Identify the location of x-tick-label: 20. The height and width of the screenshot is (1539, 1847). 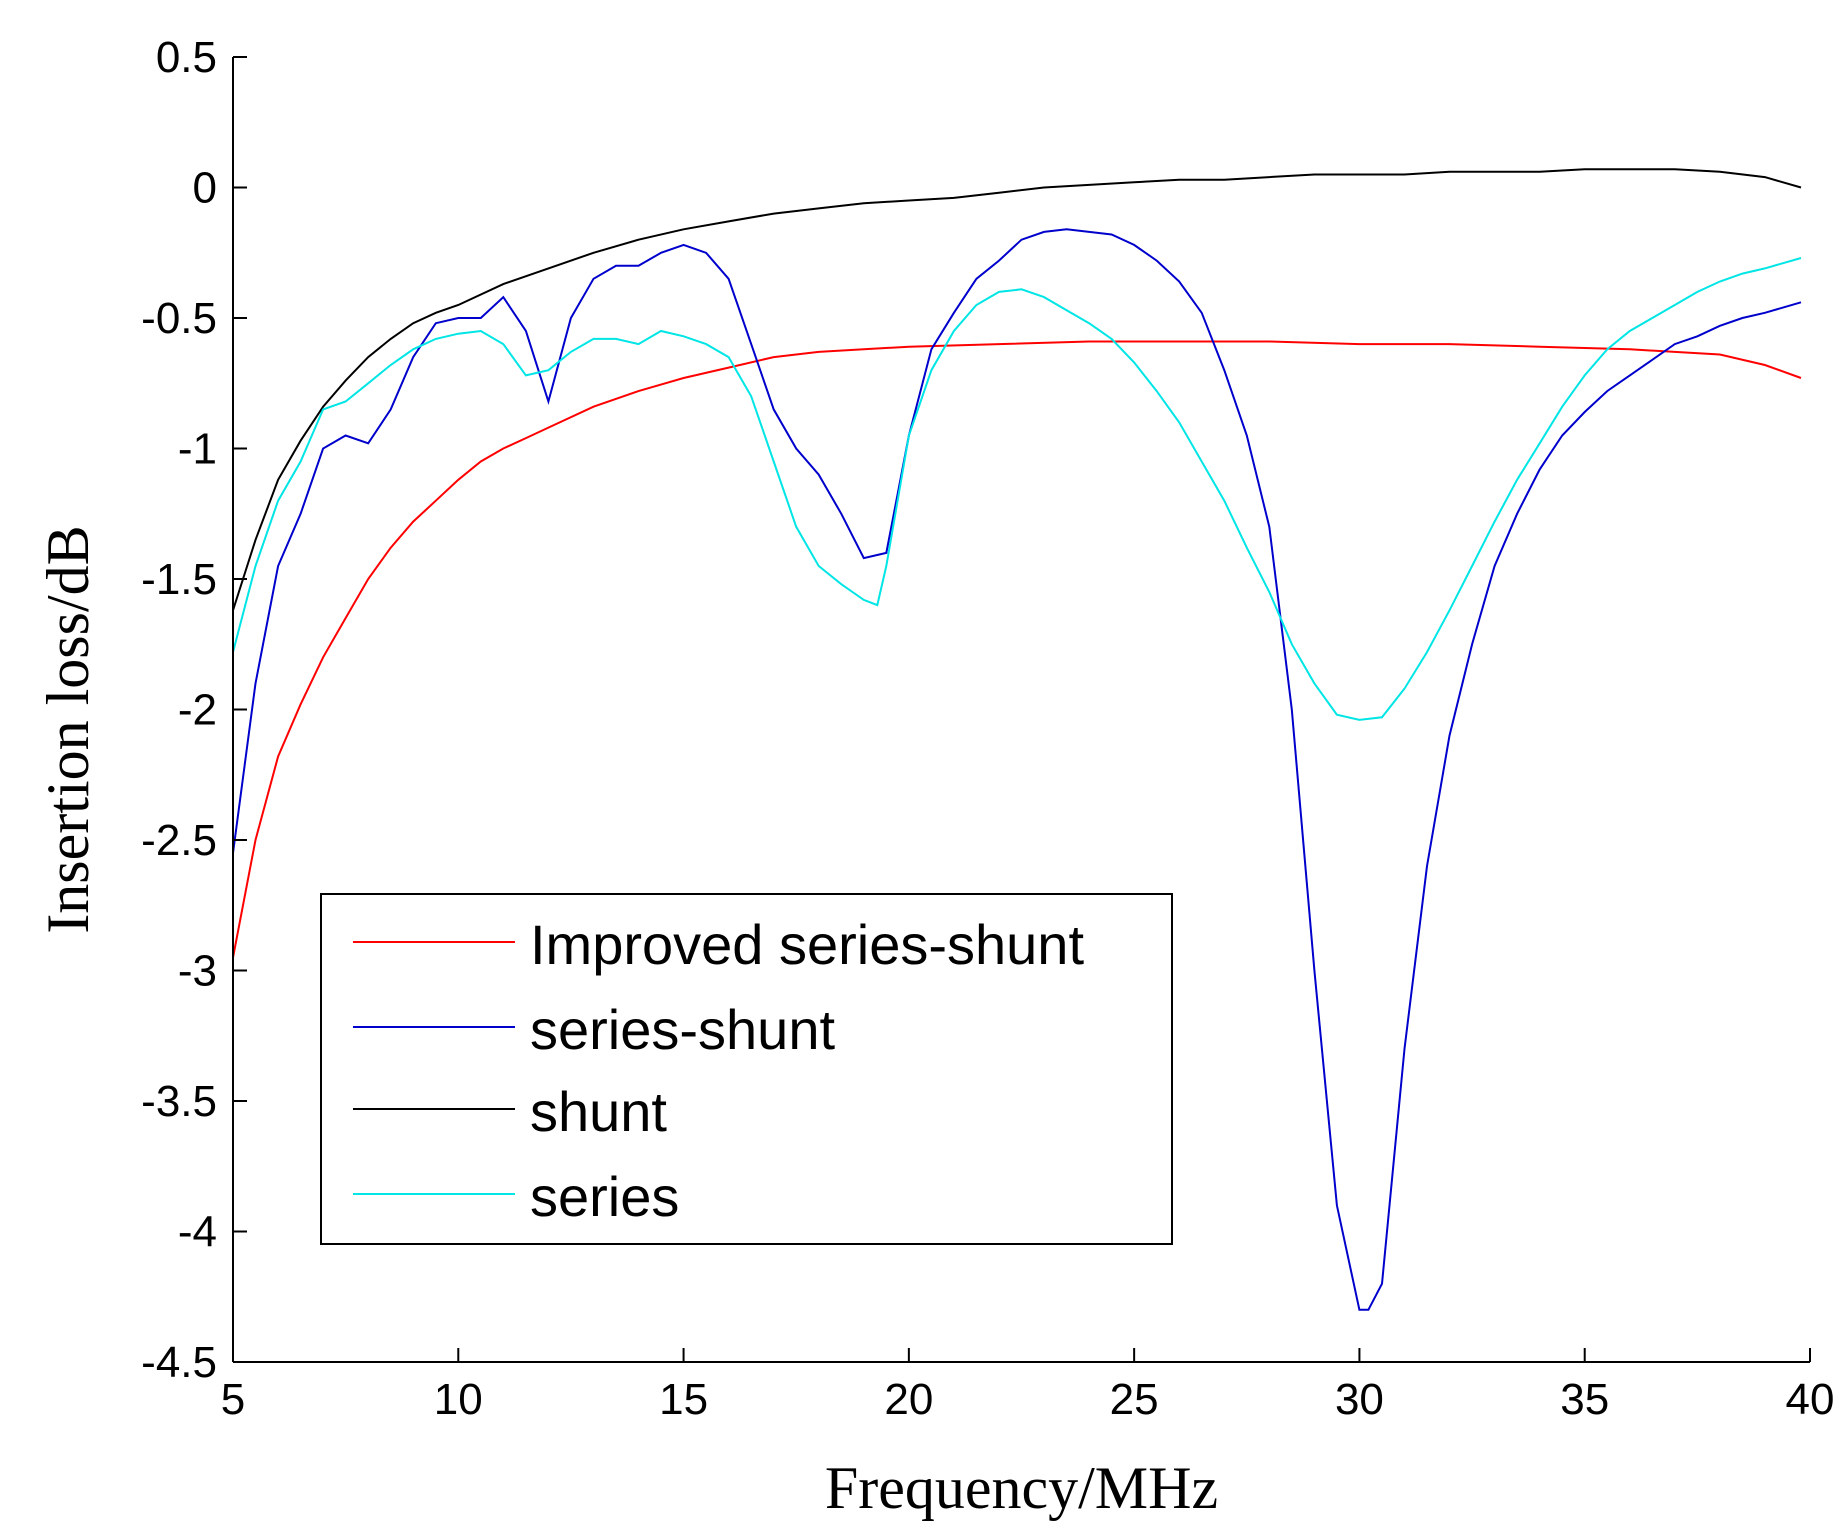
(908, 1399).